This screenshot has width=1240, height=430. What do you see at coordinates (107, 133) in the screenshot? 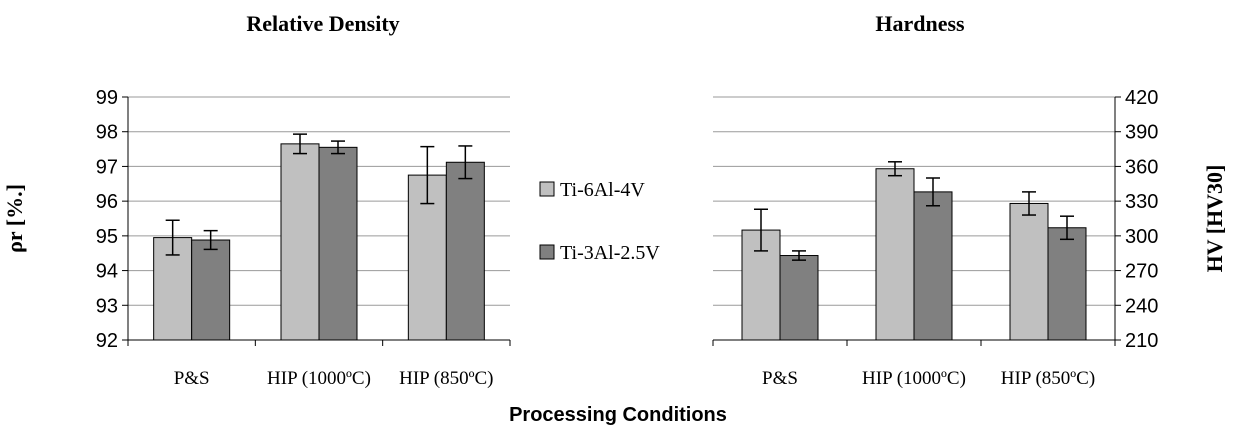
I see `y-tick-label: 98` at bounding box center [107, 133].